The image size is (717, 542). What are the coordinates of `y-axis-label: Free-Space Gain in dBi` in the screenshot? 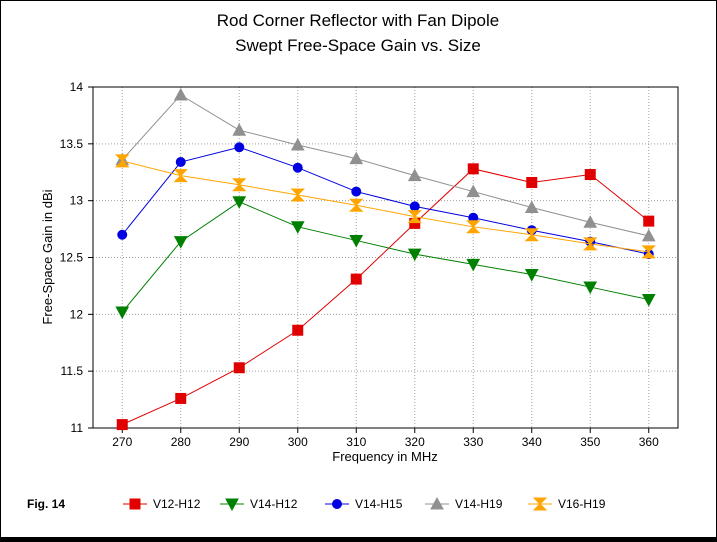 It's located at (47, 256).